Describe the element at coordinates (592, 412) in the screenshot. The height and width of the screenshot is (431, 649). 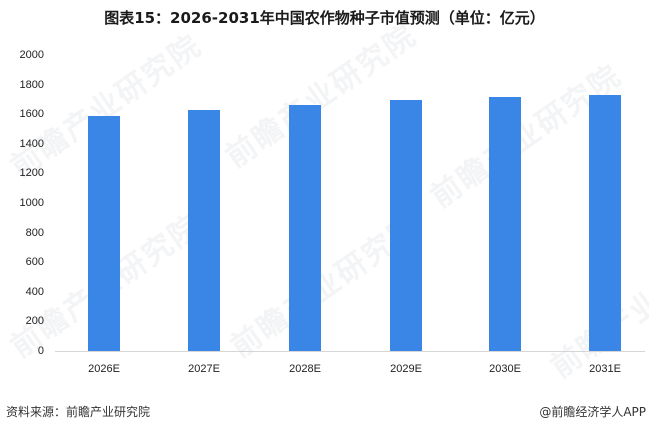
I see `credit-note: @前瞻经济学人APP` at that location.